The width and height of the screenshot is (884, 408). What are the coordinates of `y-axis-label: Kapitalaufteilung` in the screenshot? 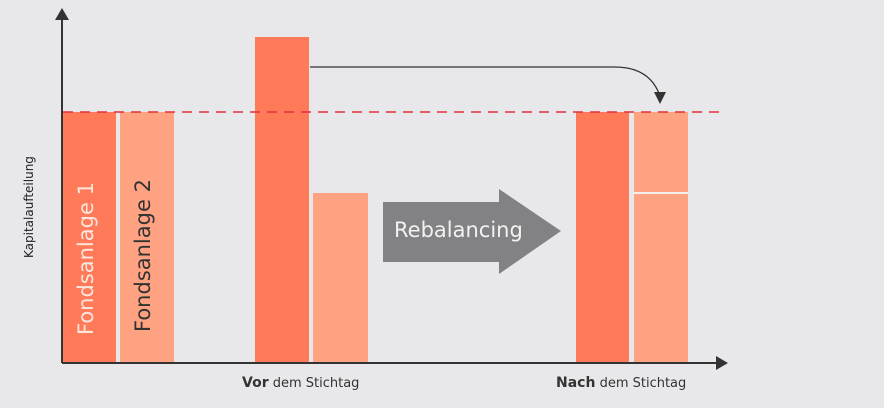 It's located at (29, 207).